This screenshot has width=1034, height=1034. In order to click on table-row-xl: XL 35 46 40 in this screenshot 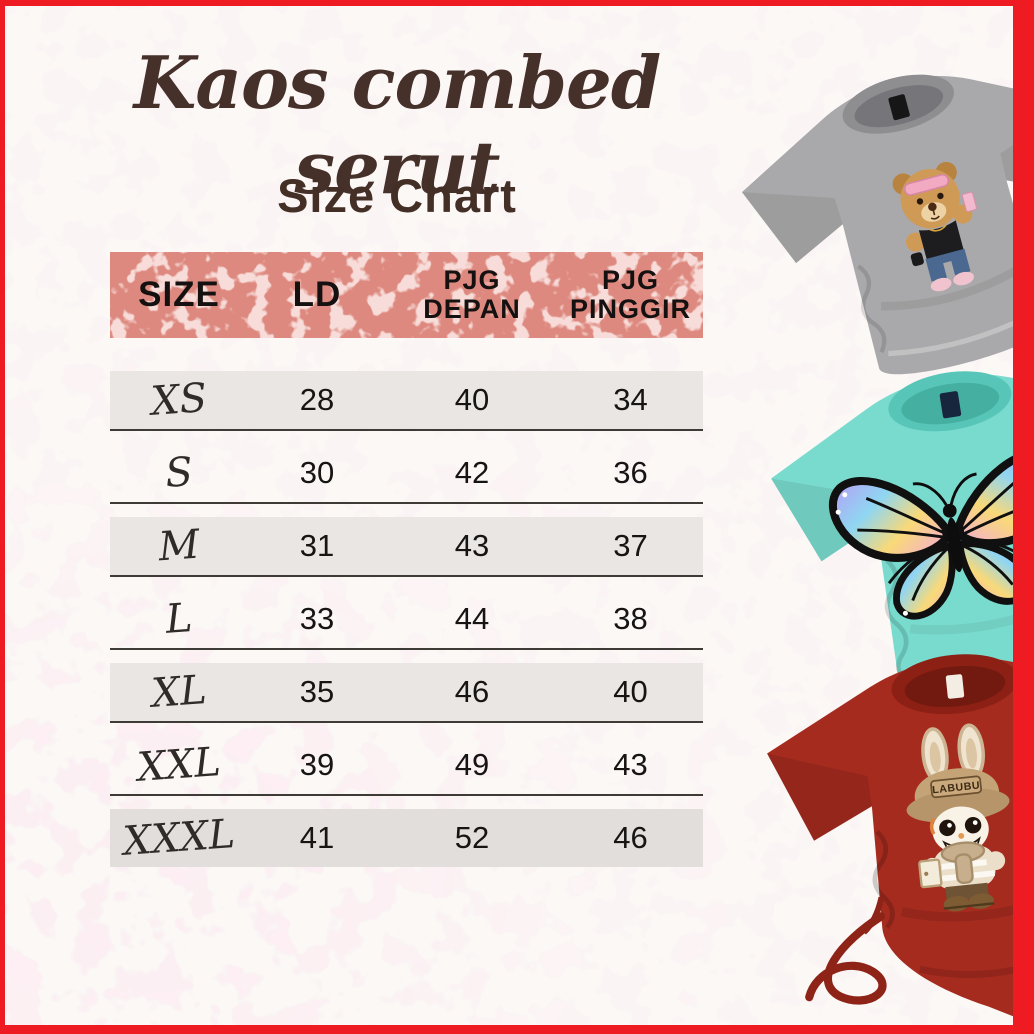, I will do `click(406, 693)`.